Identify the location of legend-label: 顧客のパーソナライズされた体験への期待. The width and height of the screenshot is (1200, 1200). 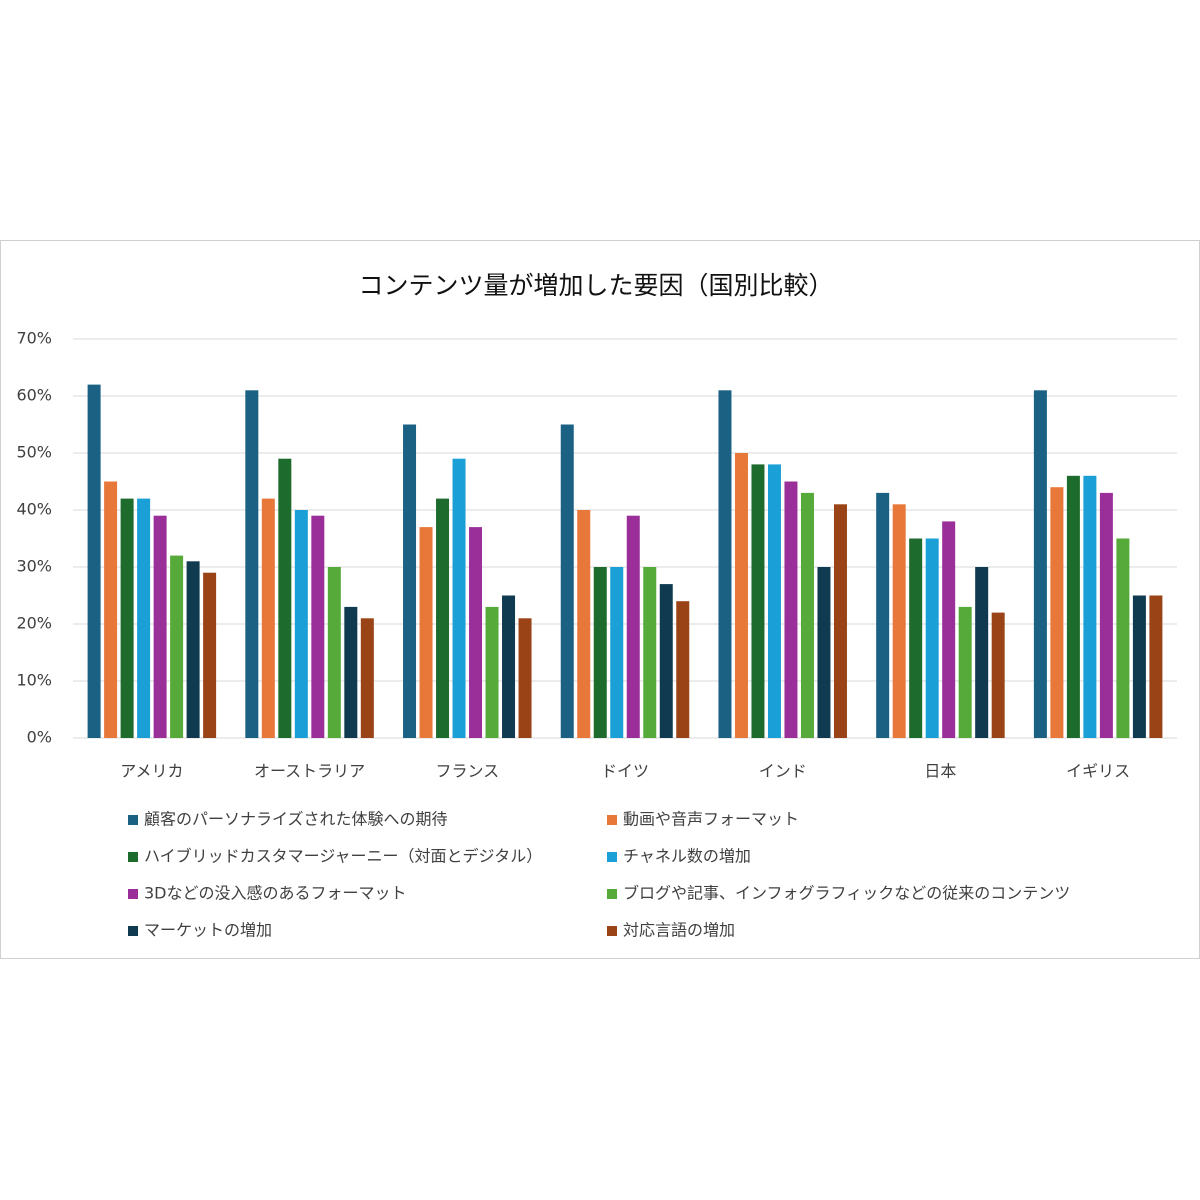
(296, 819).